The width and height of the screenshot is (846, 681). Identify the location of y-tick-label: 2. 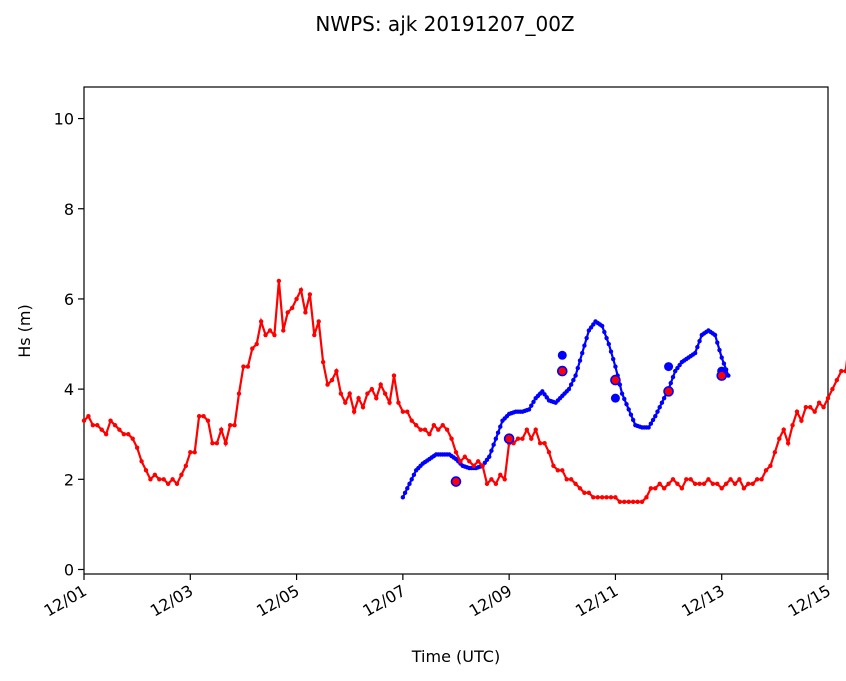
(69, 479).